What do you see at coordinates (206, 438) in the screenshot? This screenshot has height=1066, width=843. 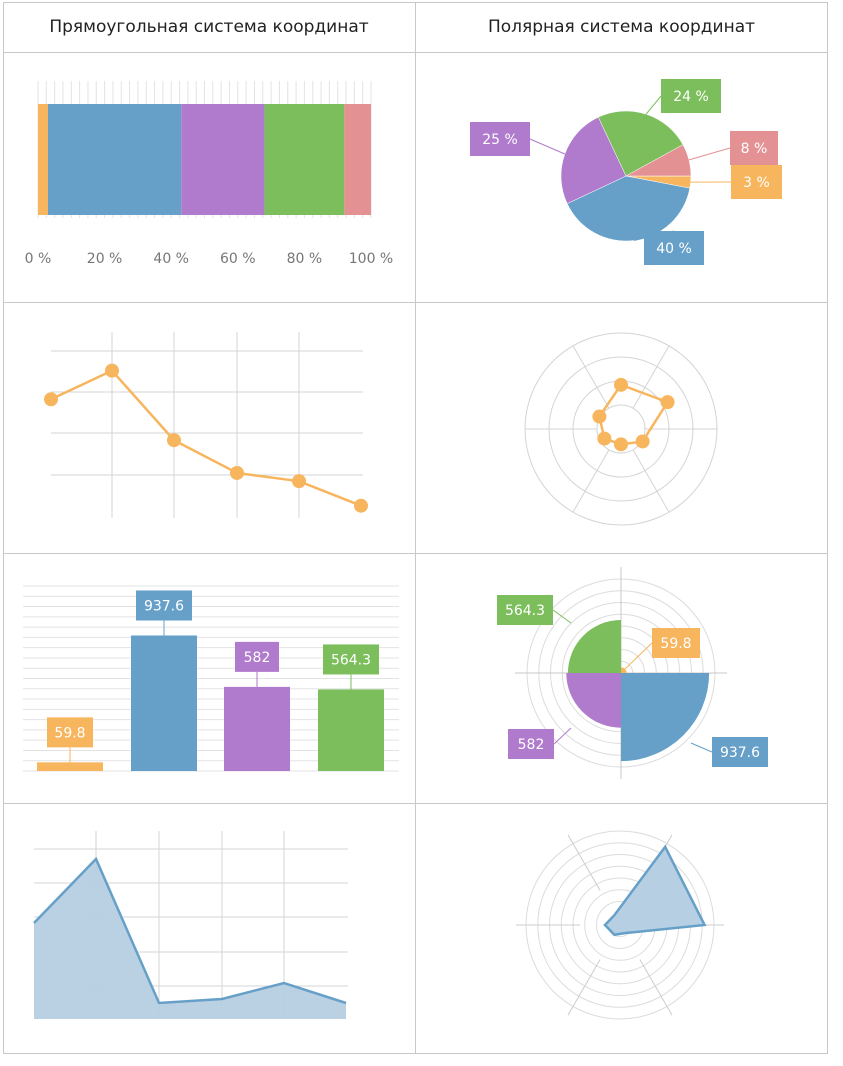 I see `line-series` at bounding box center [206, 438].